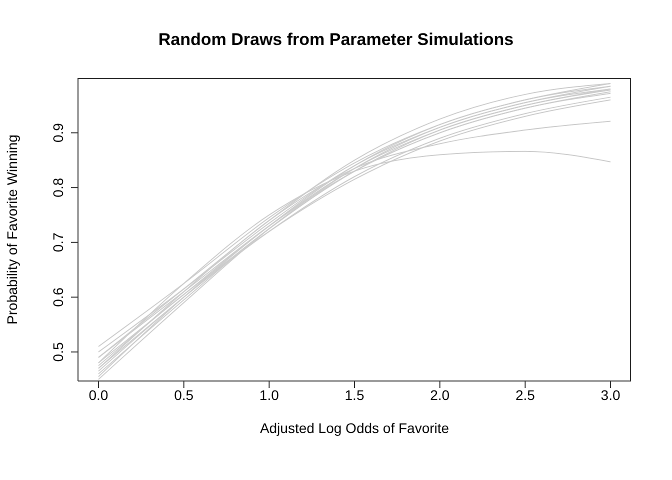 Image resolution: width=672 pixels, height=480 pixels. What do you see at coordinates (354, 394) in the screenshot?
I see `x-tick-label: 1.5` at bounding box center [354, 394].